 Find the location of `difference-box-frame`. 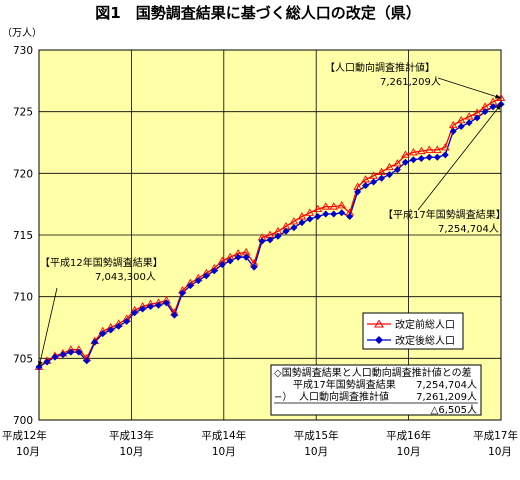

difference-box-frame is located at coordinates (376, 390).